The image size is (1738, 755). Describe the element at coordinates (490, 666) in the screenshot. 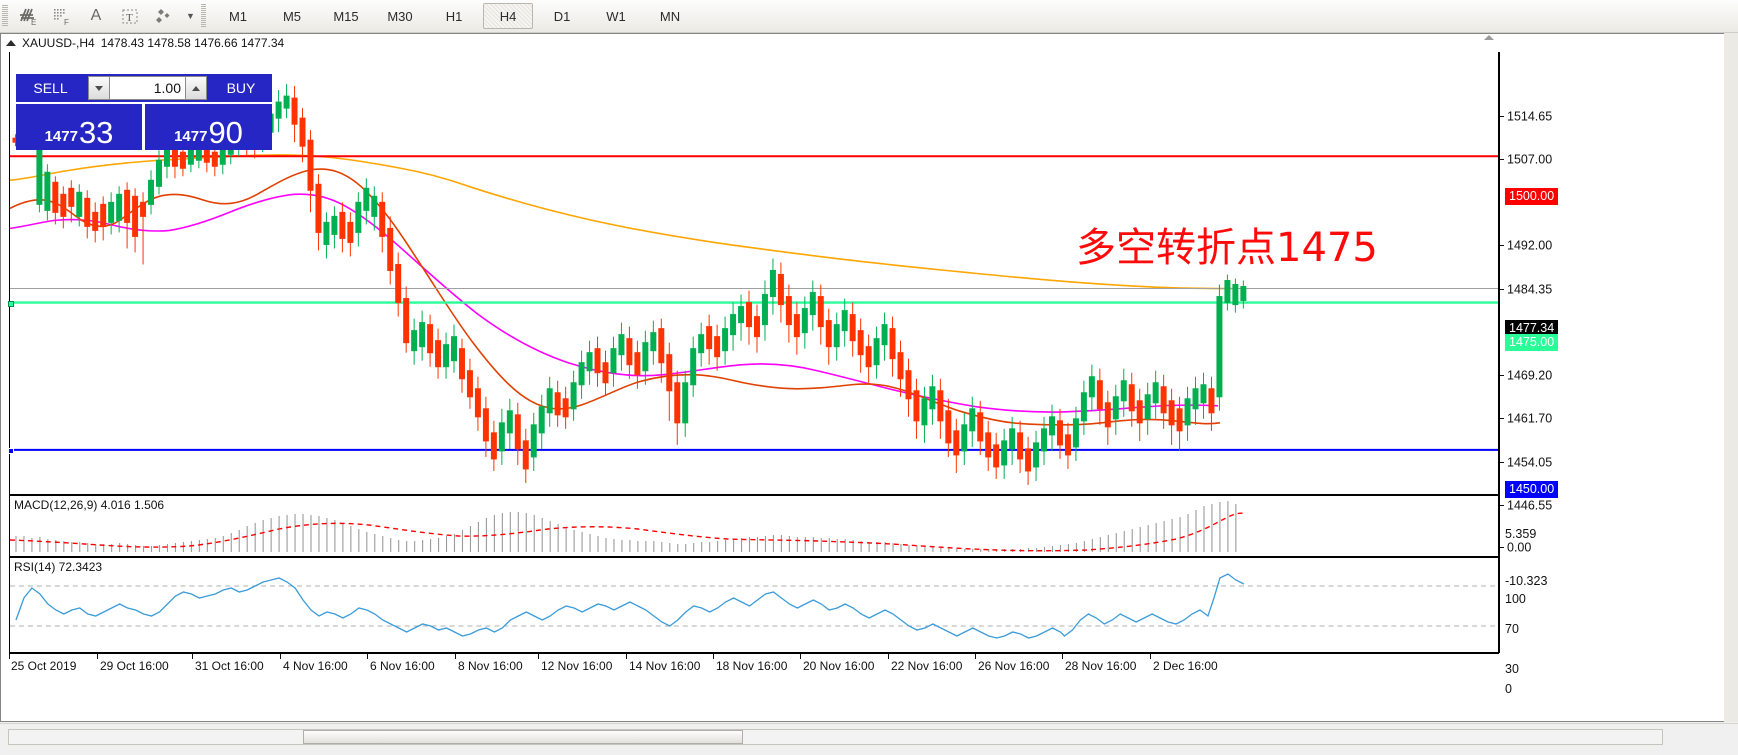

I see `time-label: 8 Nov 16:00` at that location.